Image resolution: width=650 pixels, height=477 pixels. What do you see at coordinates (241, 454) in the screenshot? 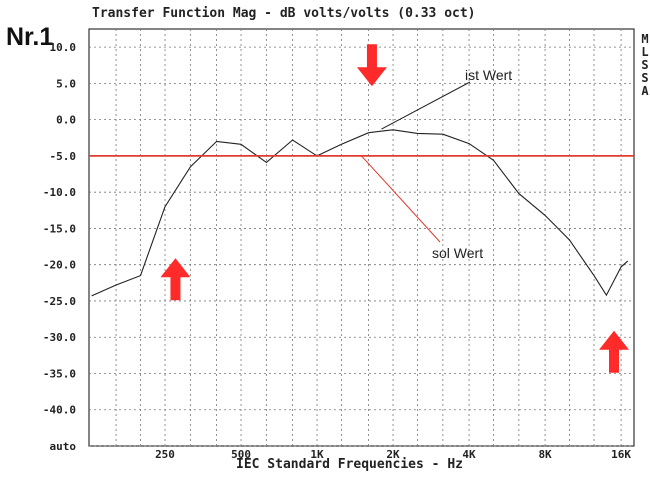
I see `x-tick-label: 500` at bounding box center [241, 454].